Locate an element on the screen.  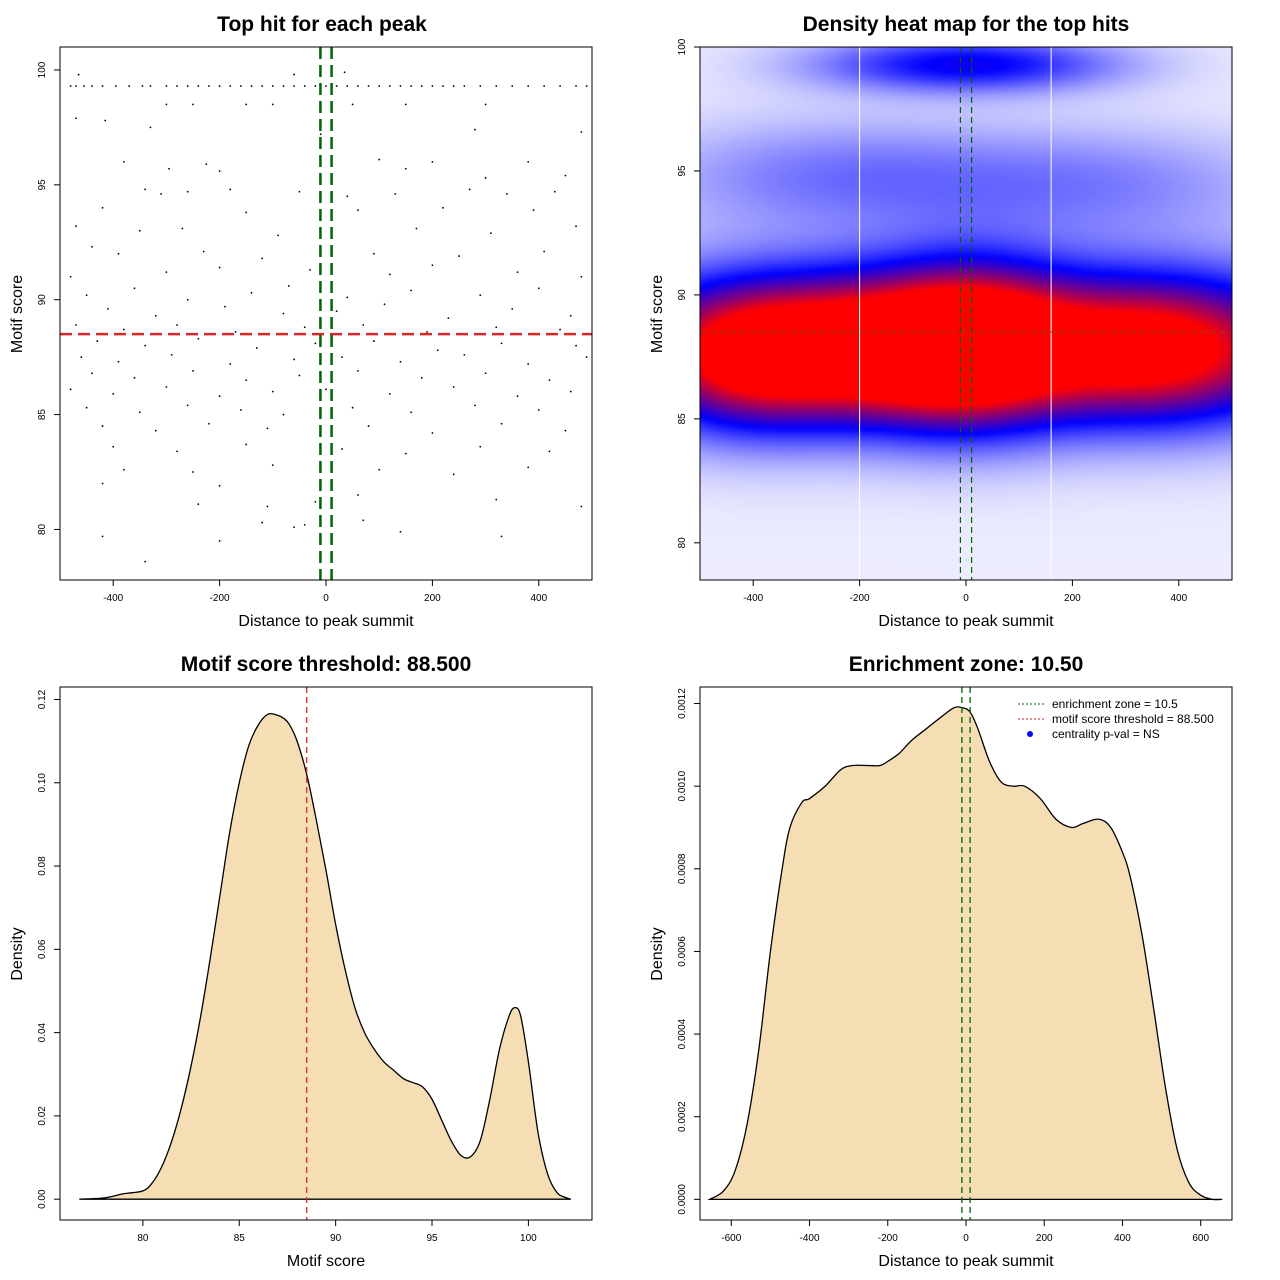
scatter-x-label: Distance to peak summit is located at coordinates (326, 621).